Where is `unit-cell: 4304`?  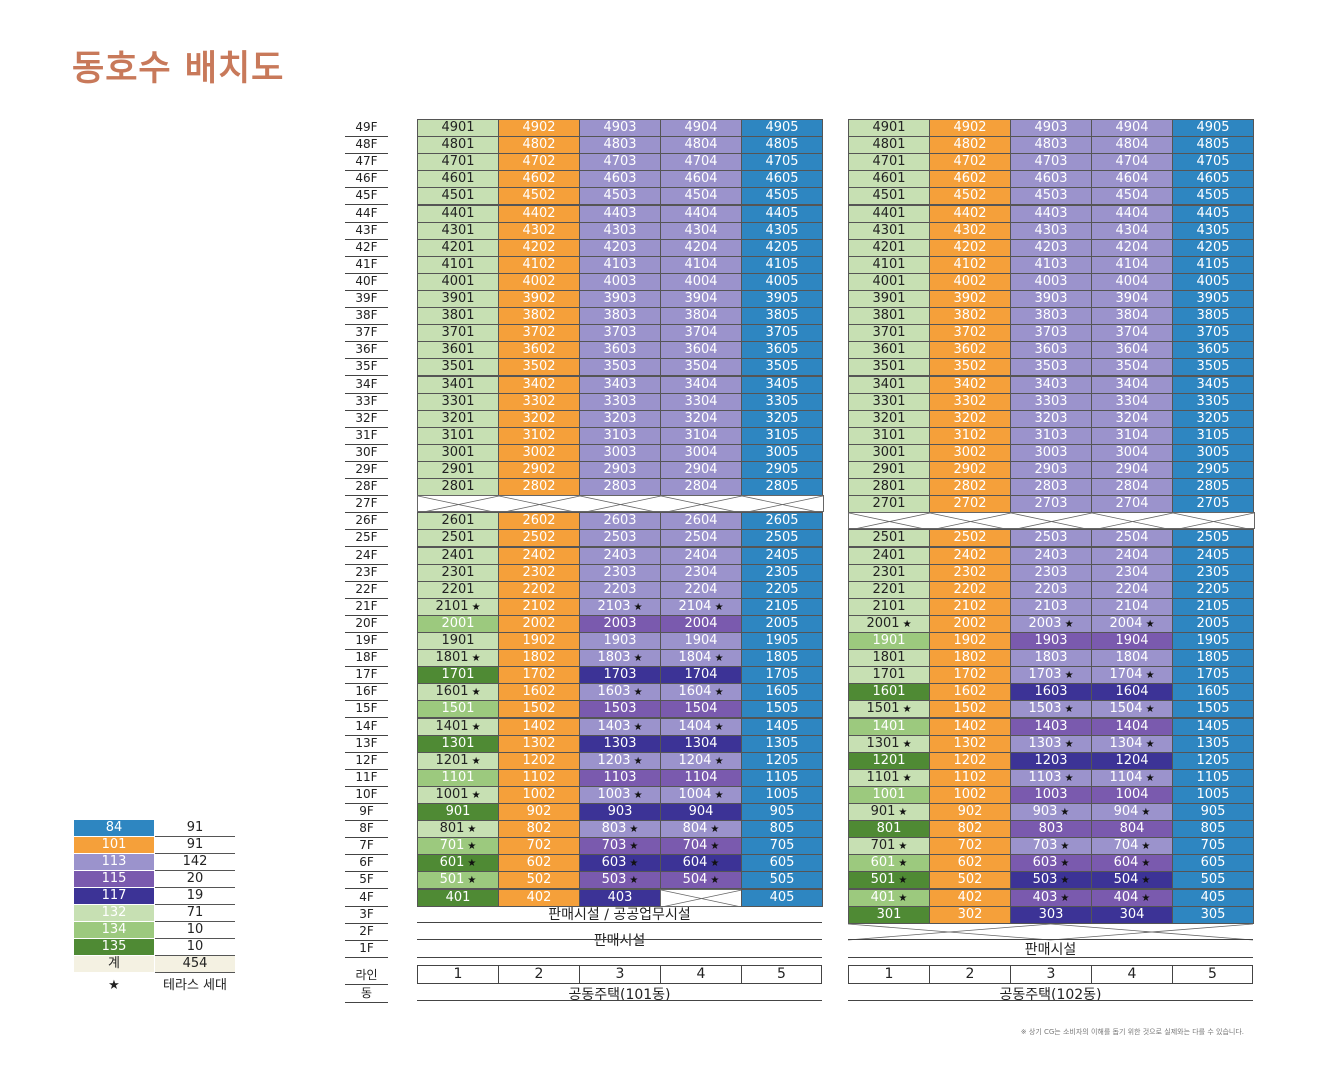 unit-cell: 4304 is located at coordinates (701, 230).